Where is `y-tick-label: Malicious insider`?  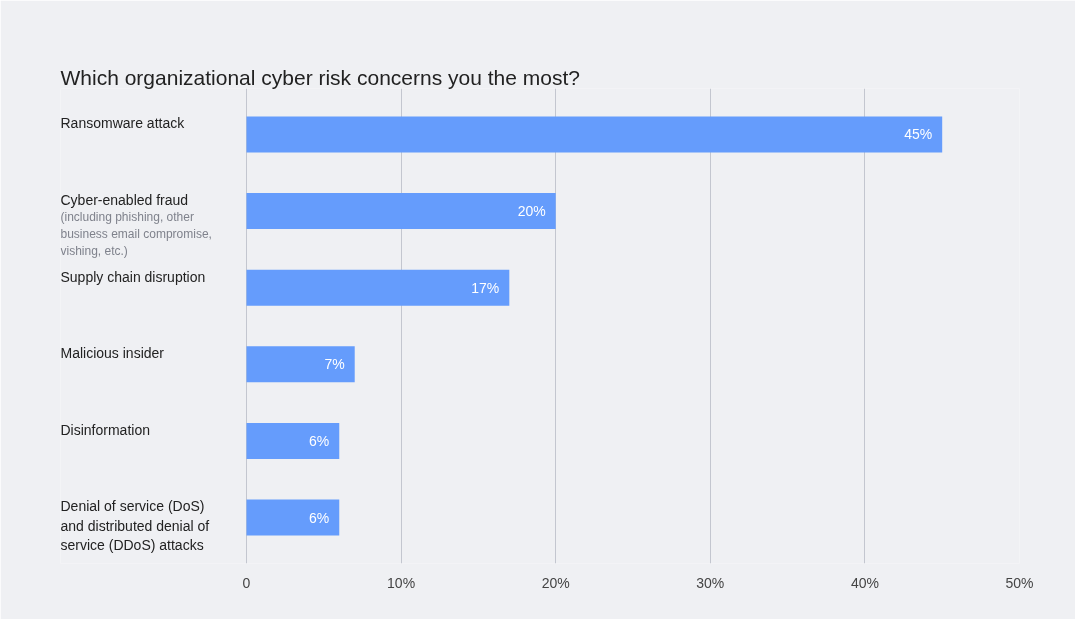
y-tick-label: Malicious insider is located at coordinates (112, 353).